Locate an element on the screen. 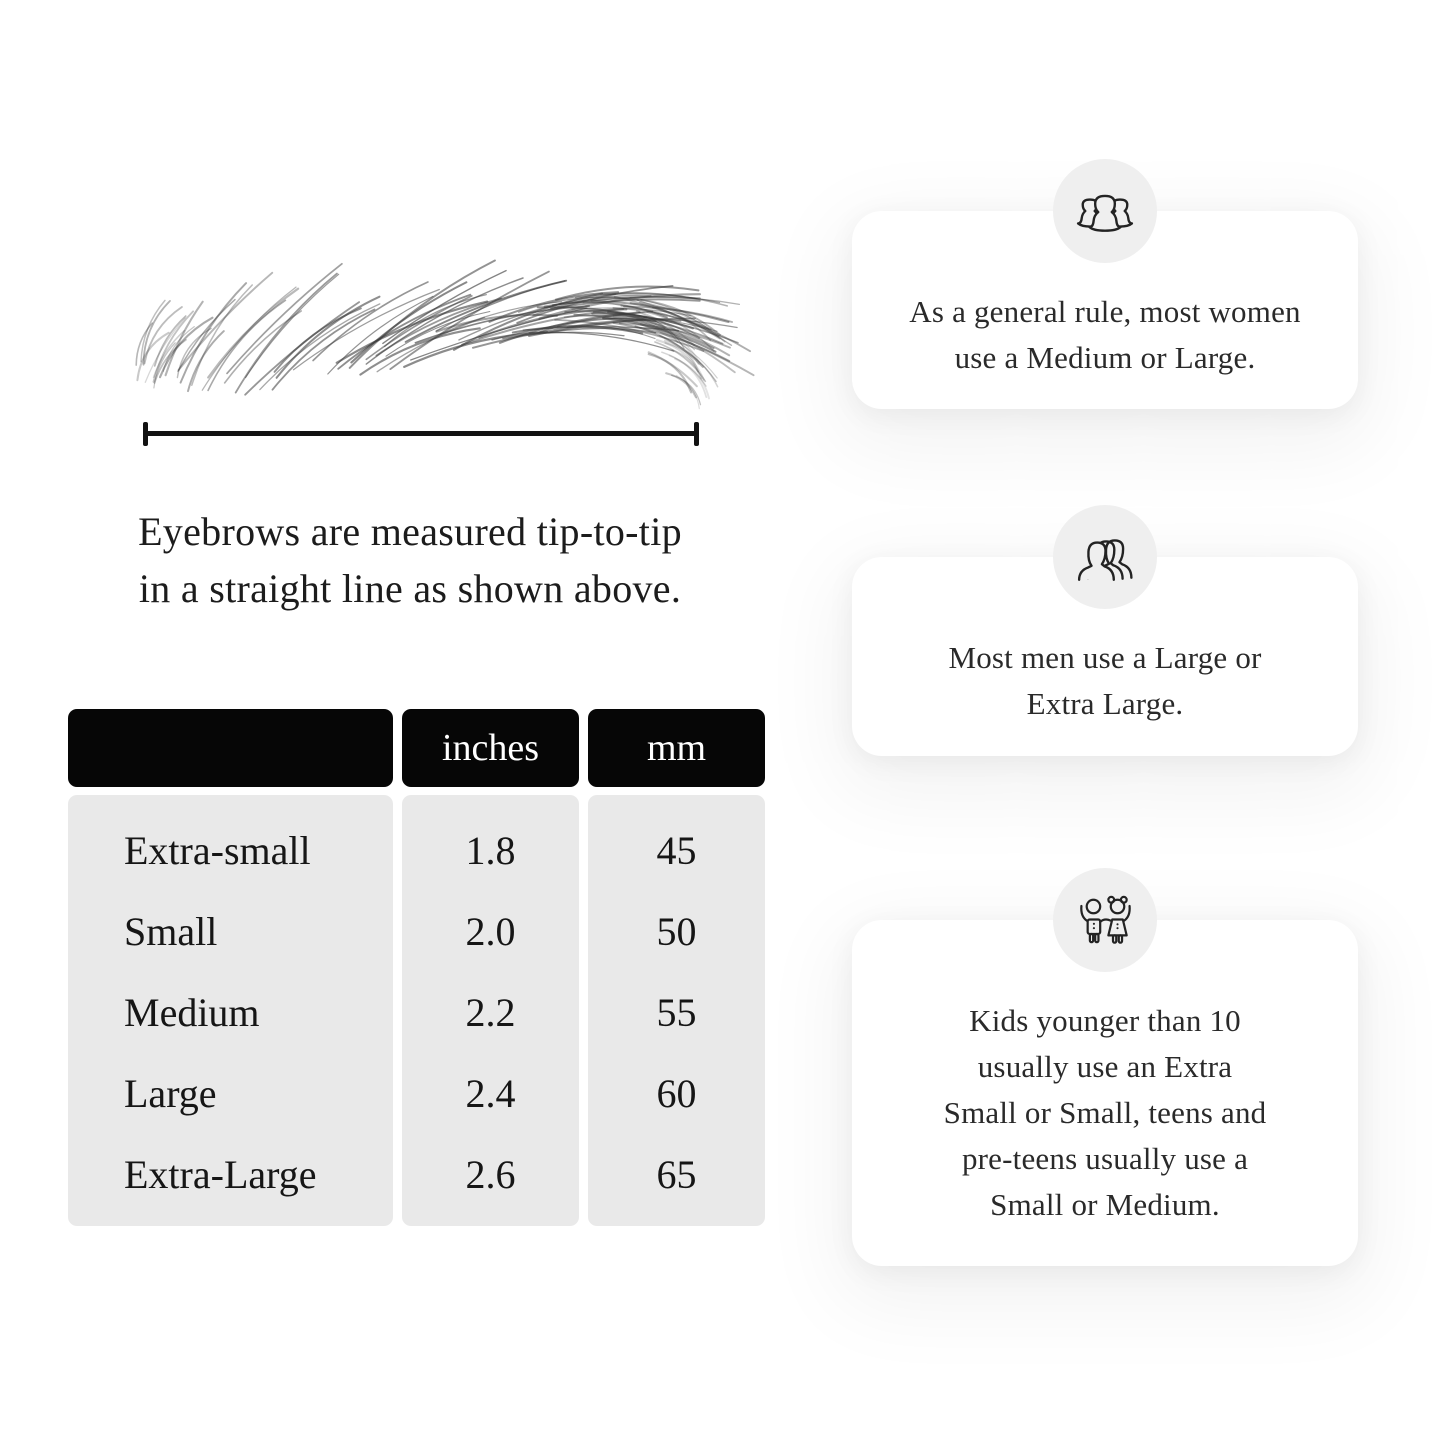 The image size is (1445, 1445). size-mm-cell: 60 is located at coordinates (676, 1093).